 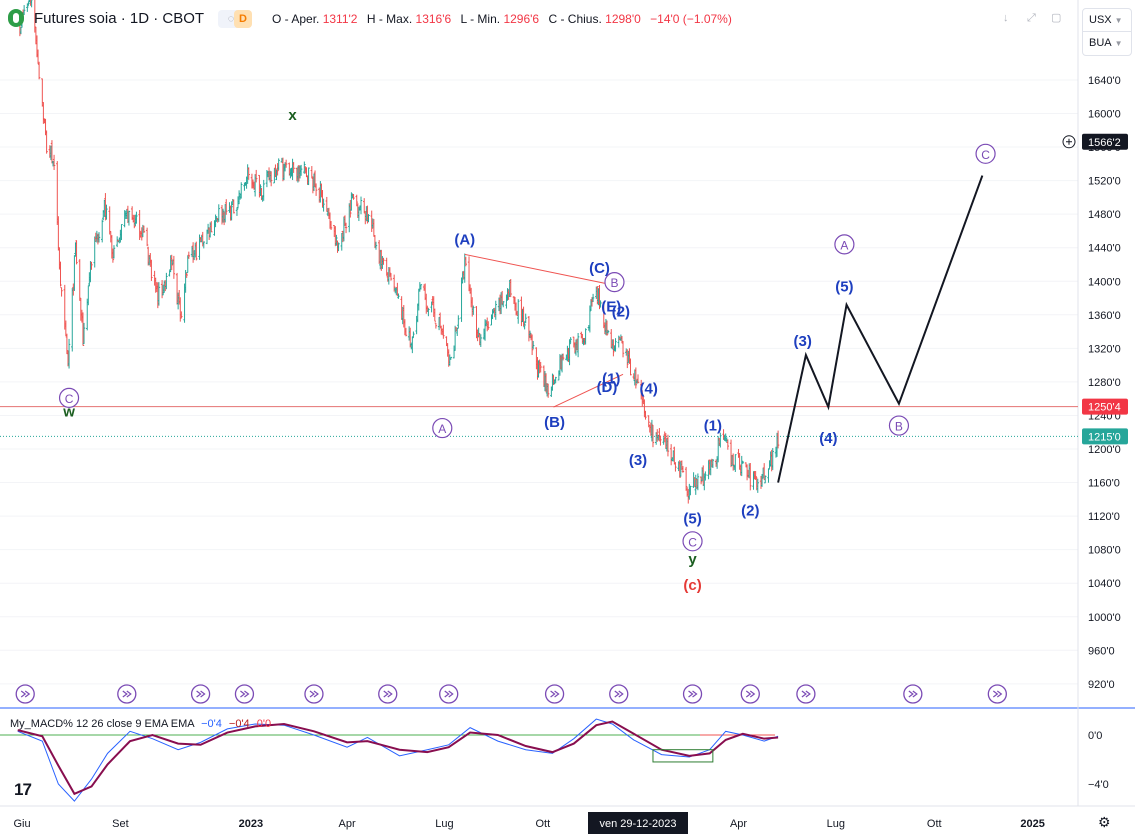 What do you see at coordinates (1104, 182) in the screenshot?
I see `price-tick-label: 1520'0` at bounding box center [1104, 182].